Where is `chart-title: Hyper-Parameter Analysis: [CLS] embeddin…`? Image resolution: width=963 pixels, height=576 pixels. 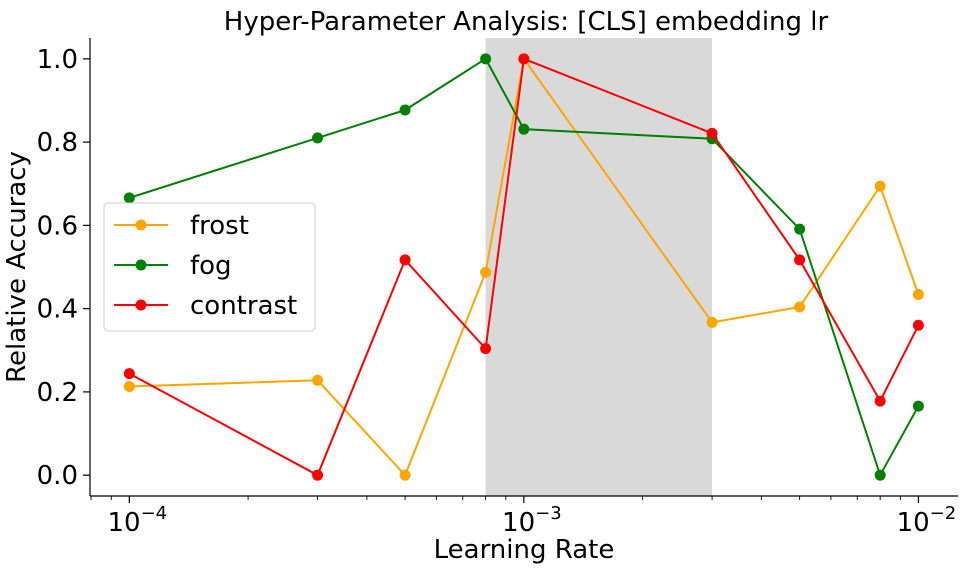 chart-title: Hyper-Parameter Analysis: [CLS] embeddin… is located at coordinates (526, 22).